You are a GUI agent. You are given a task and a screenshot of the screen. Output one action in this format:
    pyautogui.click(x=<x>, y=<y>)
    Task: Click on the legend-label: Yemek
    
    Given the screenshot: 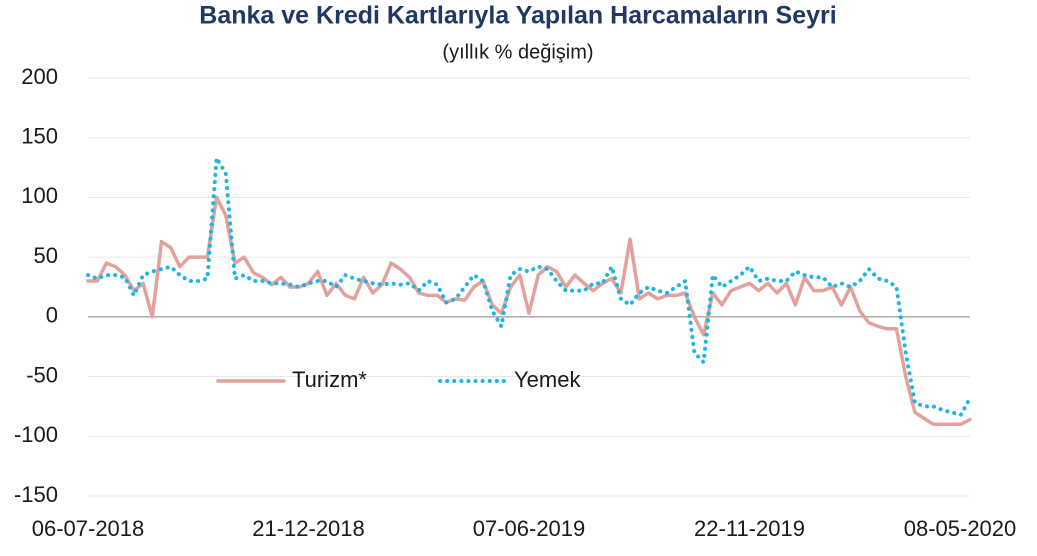 What is the action you would take?
    pyautogui.click(x=547, y=379)
    